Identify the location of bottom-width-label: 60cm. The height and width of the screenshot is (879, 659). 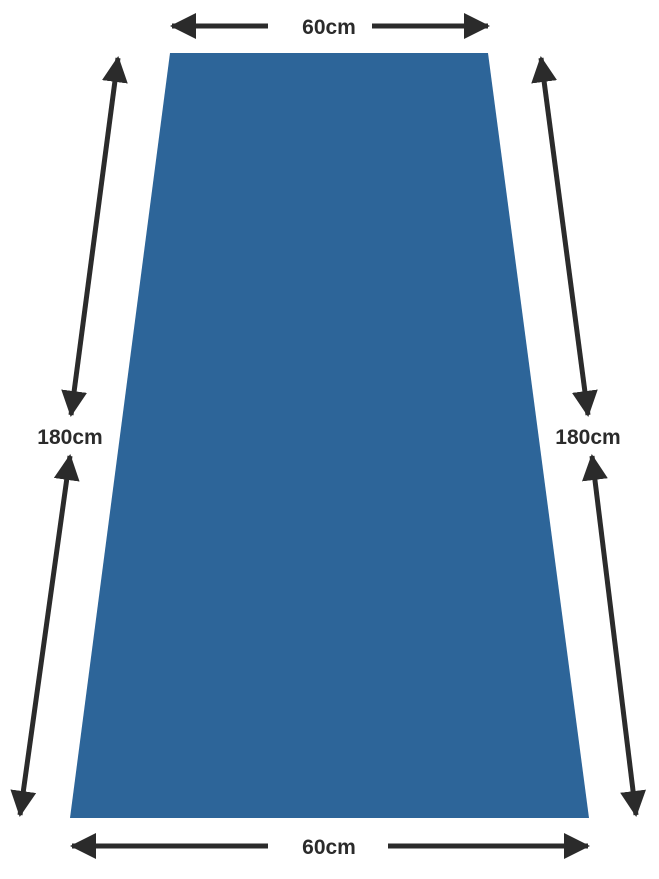
(329, 847).